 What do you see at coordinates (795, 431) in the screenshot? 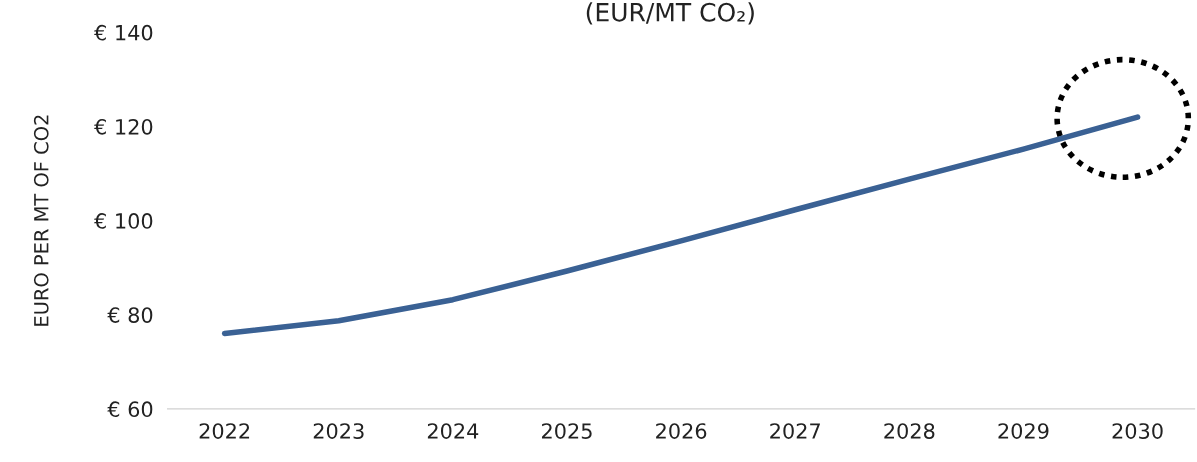
I see `x-tick-label: 2027` at bounding box center [795, 431].